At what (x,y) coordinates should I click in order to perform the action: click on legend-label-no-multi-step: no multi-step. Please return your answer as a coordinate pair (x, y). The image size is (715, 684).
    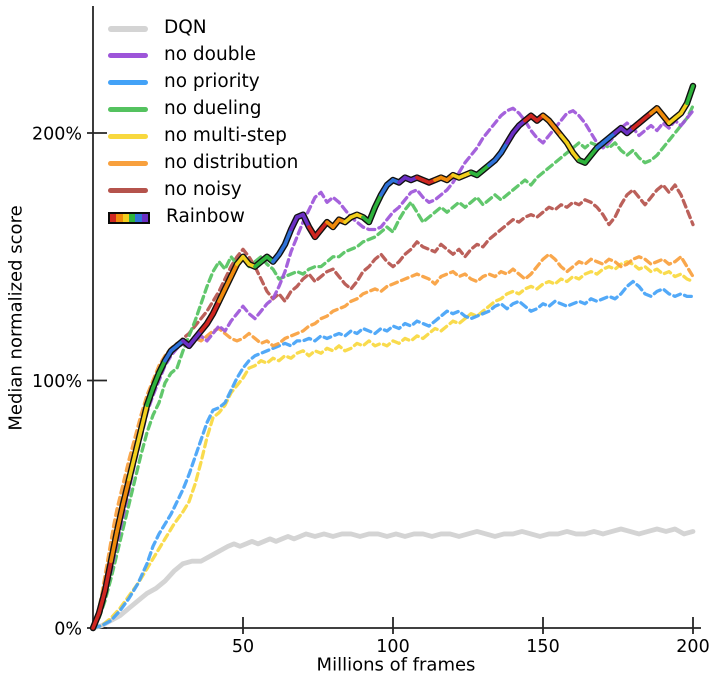
    Looking at the image, I should click on (225, 136).